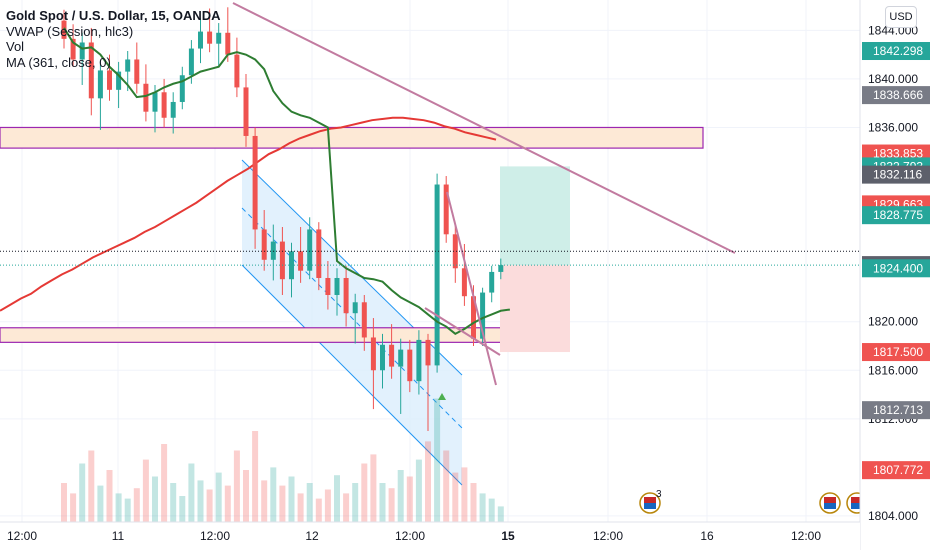  I want to click on price-label-text: 1817.500, so click(898, 352).